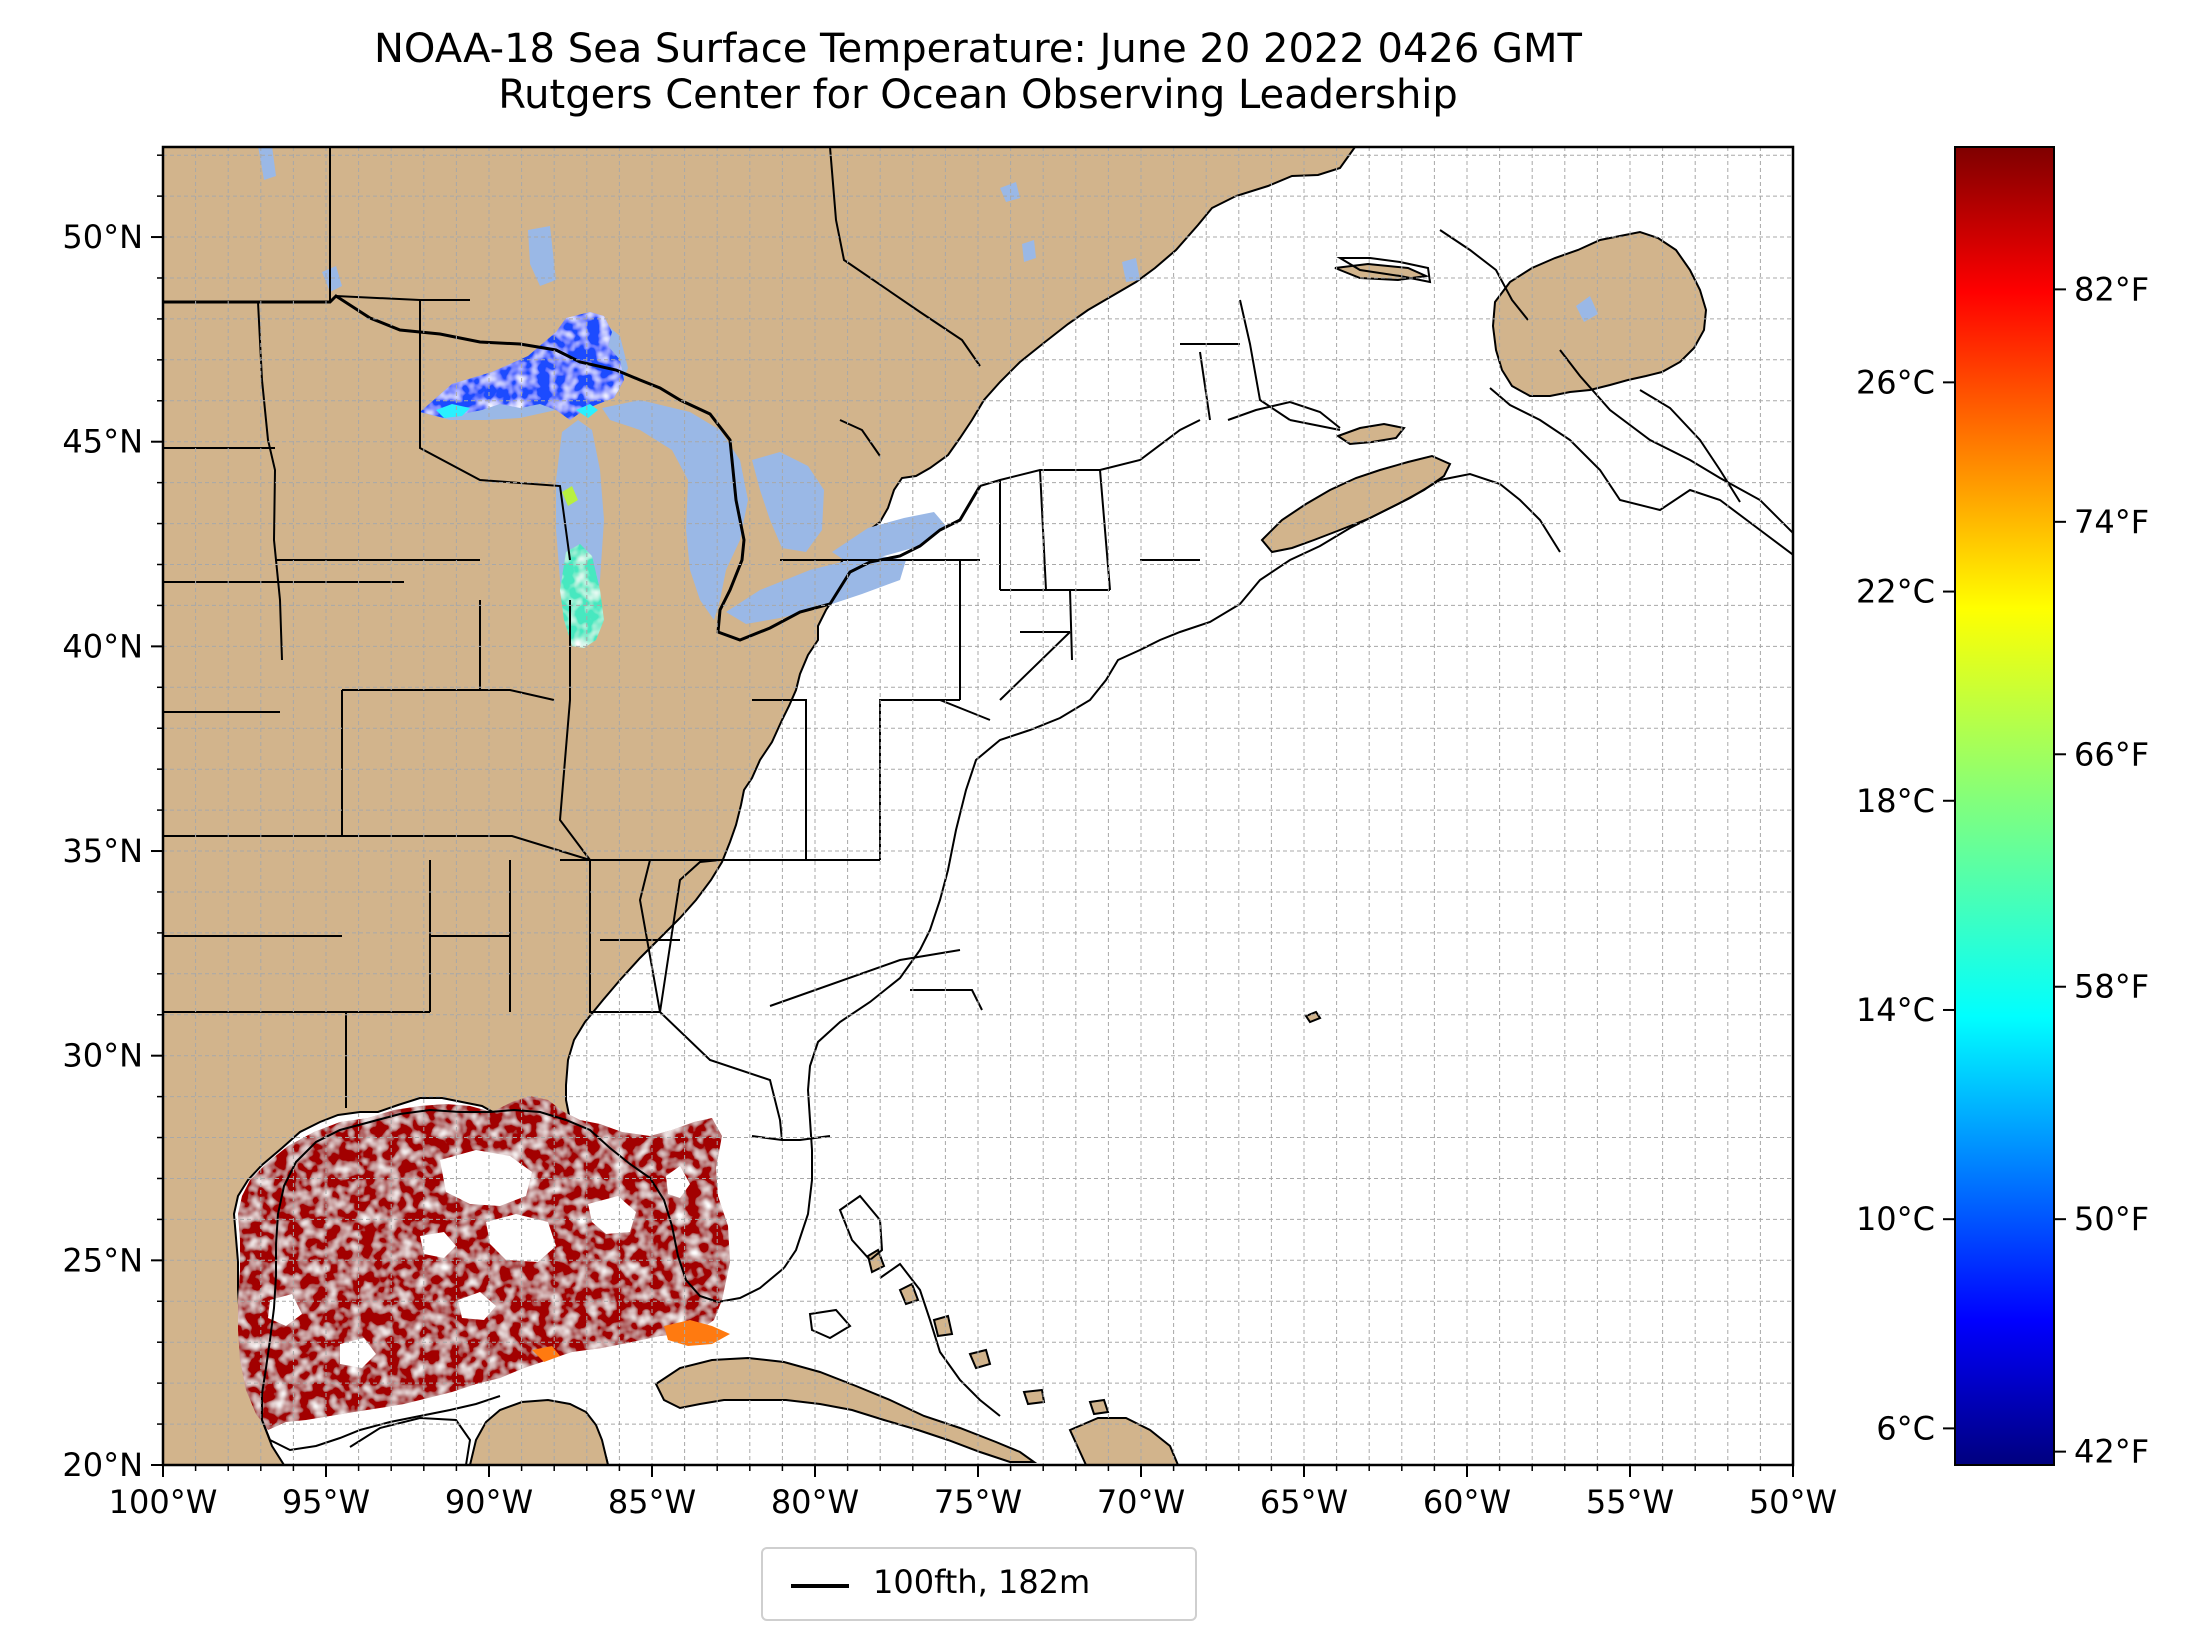 This screenshot has height=1647, width=2201. What do you see at coordinates (112, 819) in the screenshot?
I see `y-axis: 20°N 25°N 30°N 35°N 40°N 45°N 50°N` at bounding box center [112, 819].